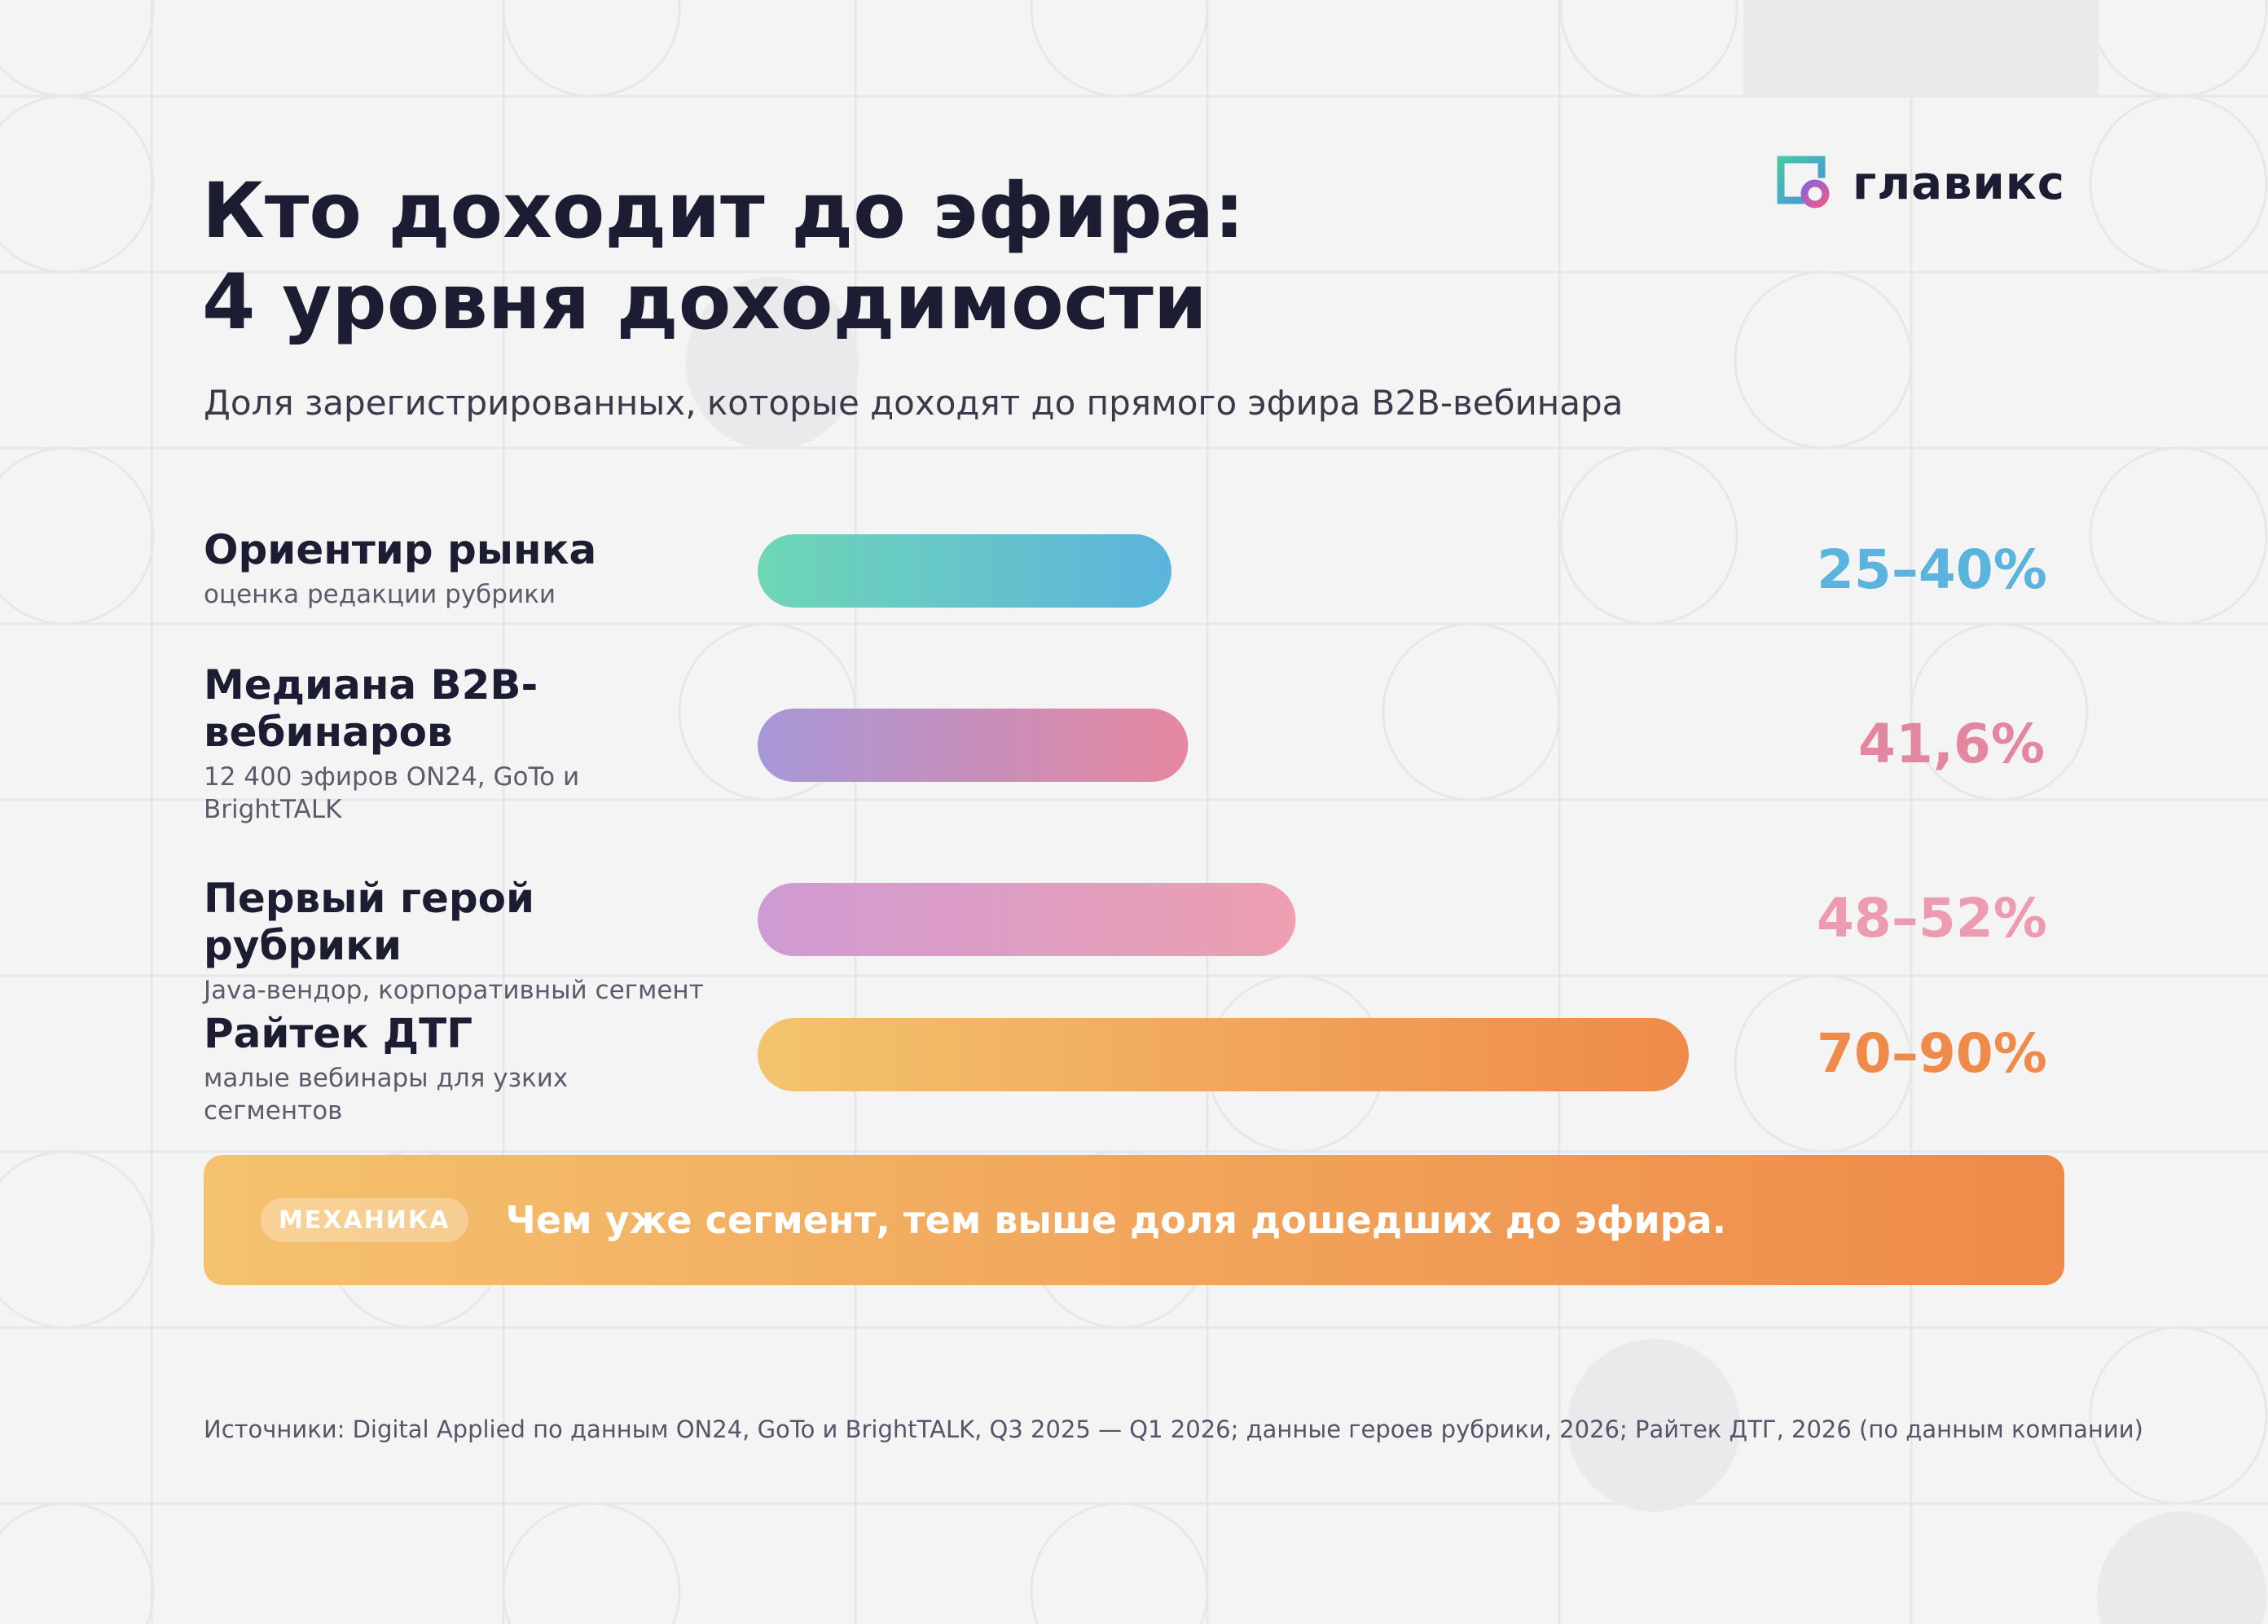 This screenshot has width=2268, height=1624. Describe the element at coordinates (454, 990) in the screenshot. I see `row-note: Java-вендор, корпоративный сегмент` at that location.